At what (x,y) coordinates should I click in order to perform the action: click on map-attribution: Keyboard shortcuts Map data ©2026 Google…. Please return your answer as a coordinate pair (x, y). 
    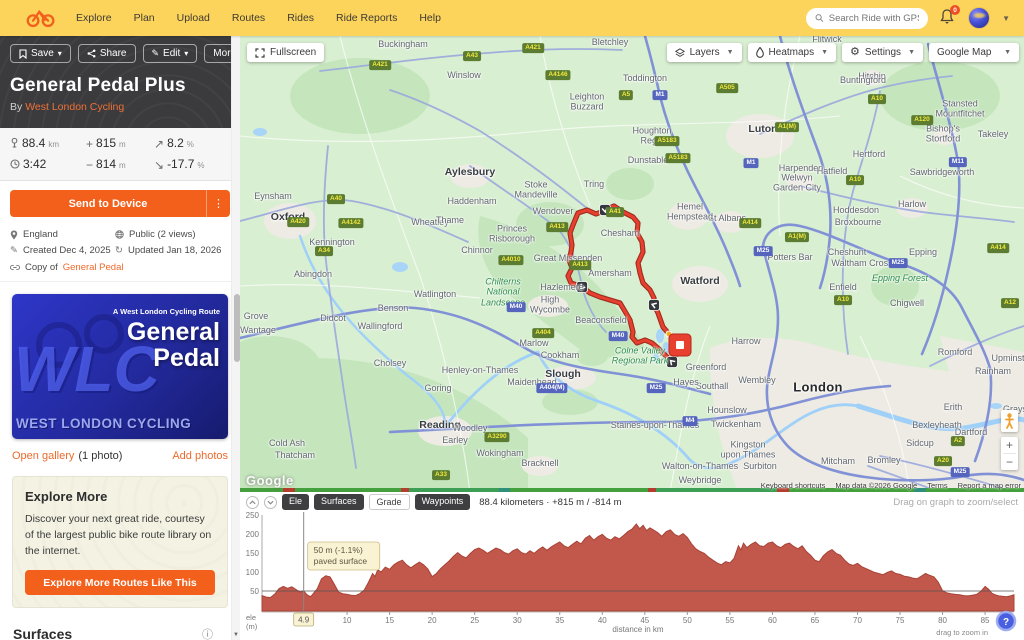
    Looking at the image, I should click on (891, 485).